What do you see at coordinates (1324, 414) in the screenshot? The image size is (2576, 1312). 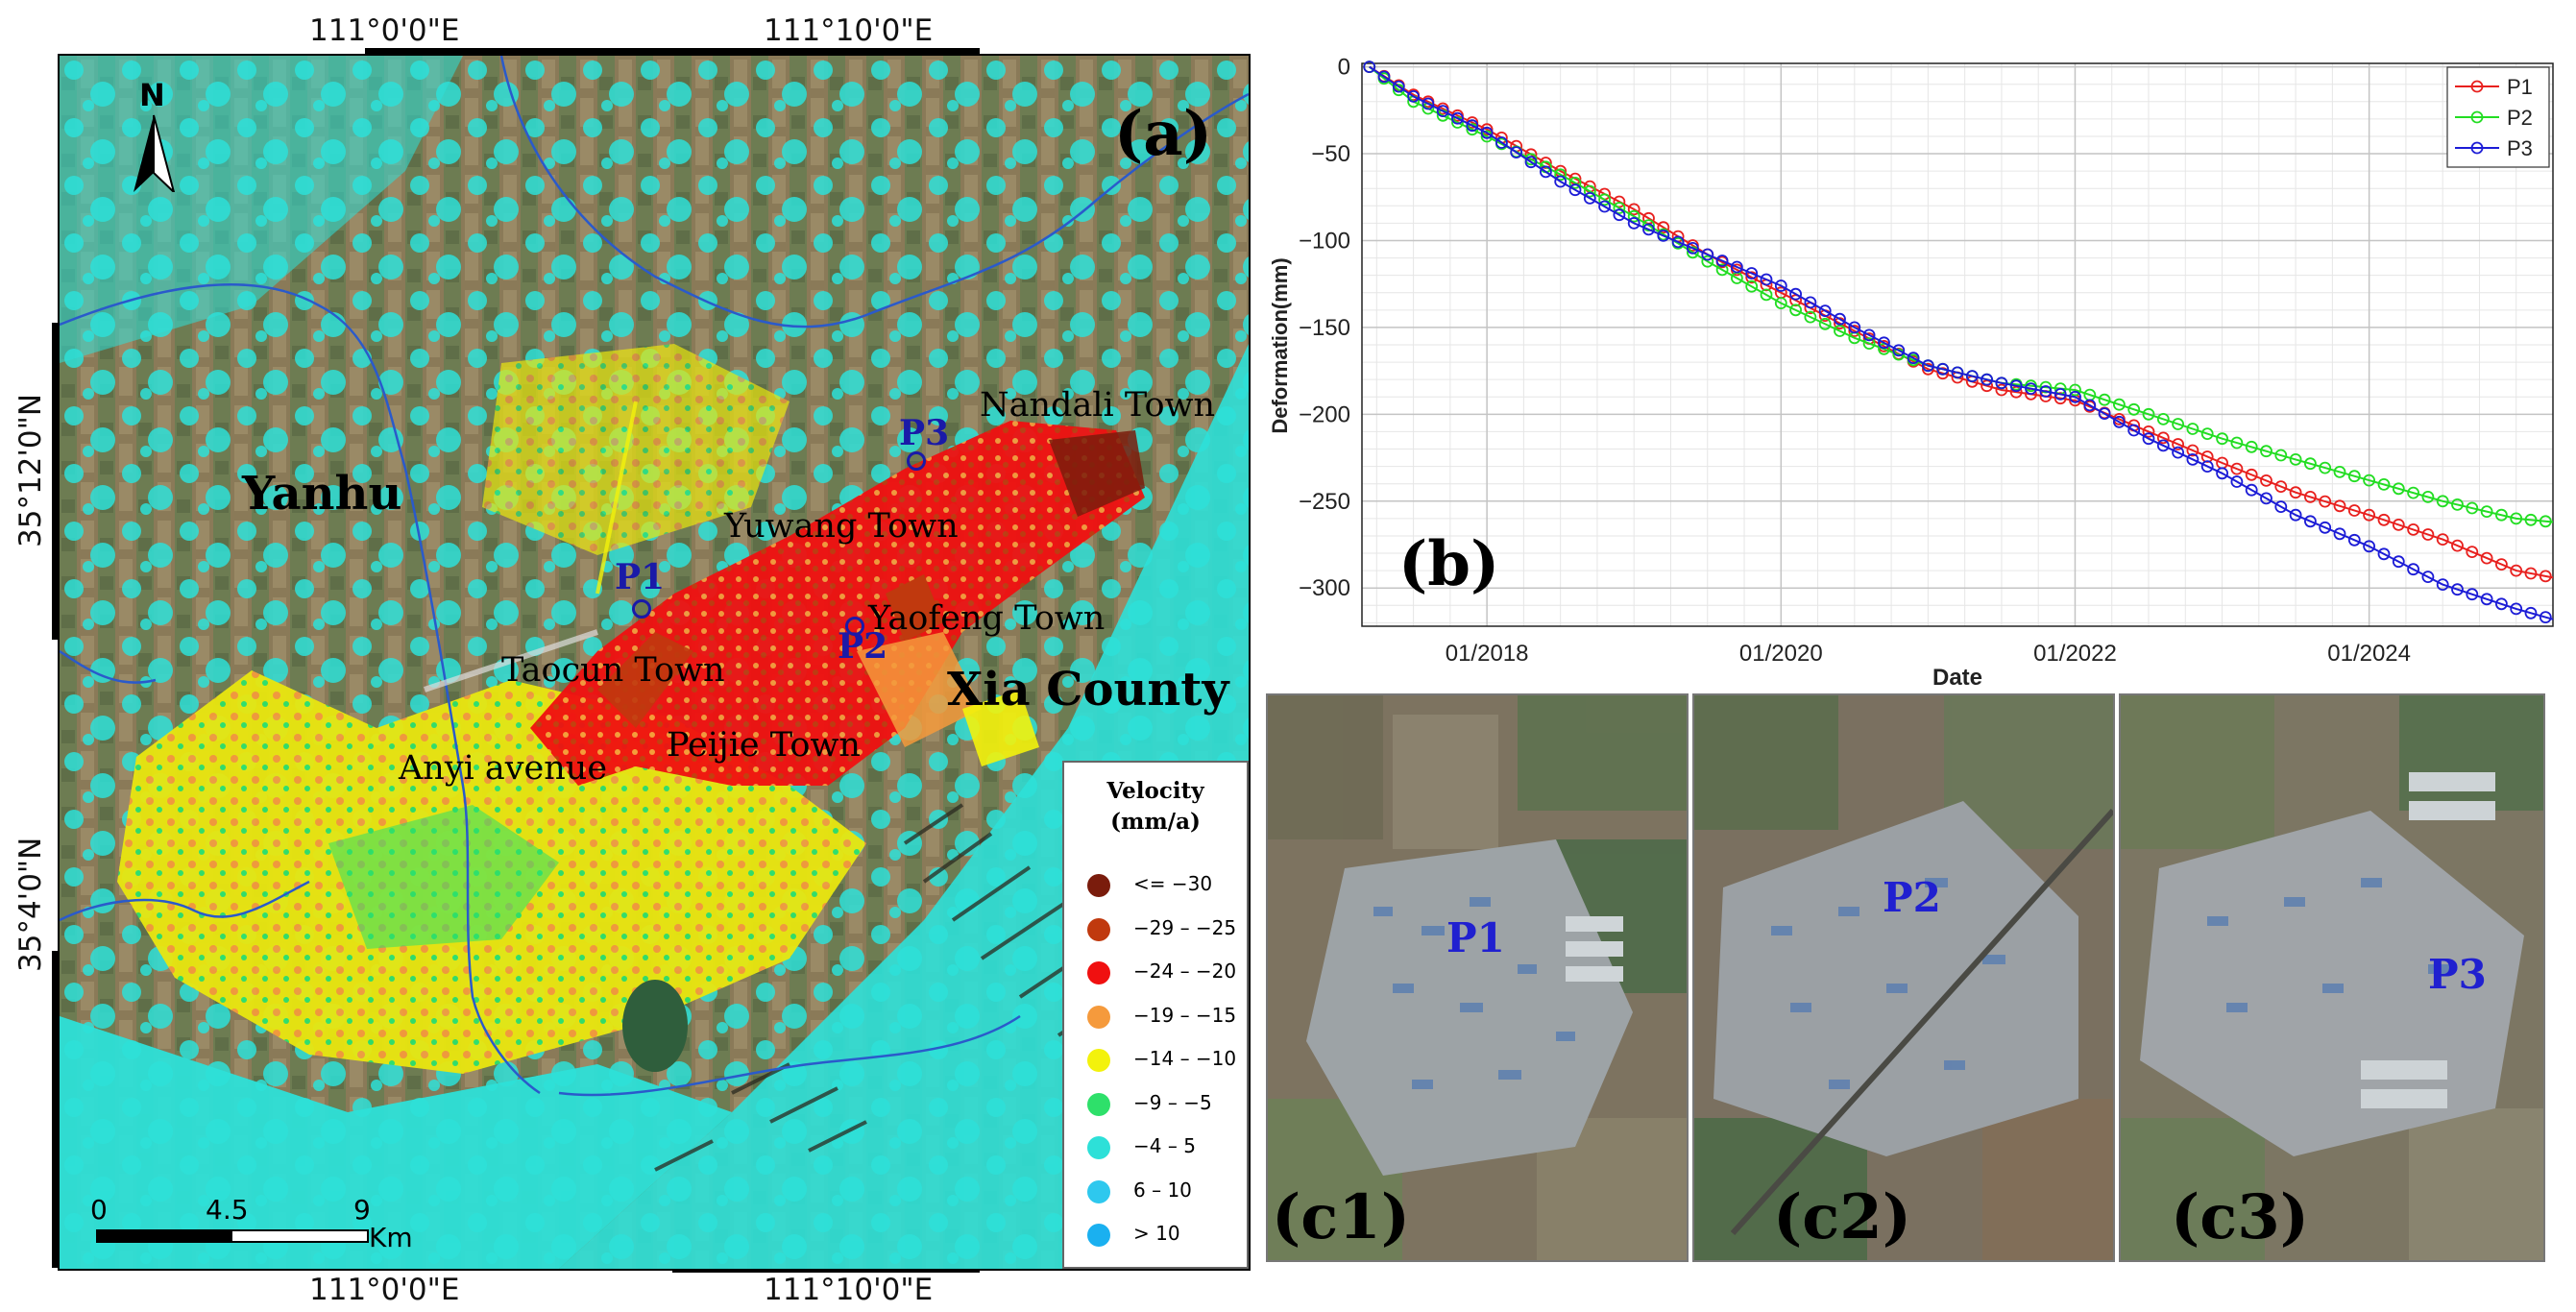 I see `y-tick-label: −200` at bounding box center [1324, 414].